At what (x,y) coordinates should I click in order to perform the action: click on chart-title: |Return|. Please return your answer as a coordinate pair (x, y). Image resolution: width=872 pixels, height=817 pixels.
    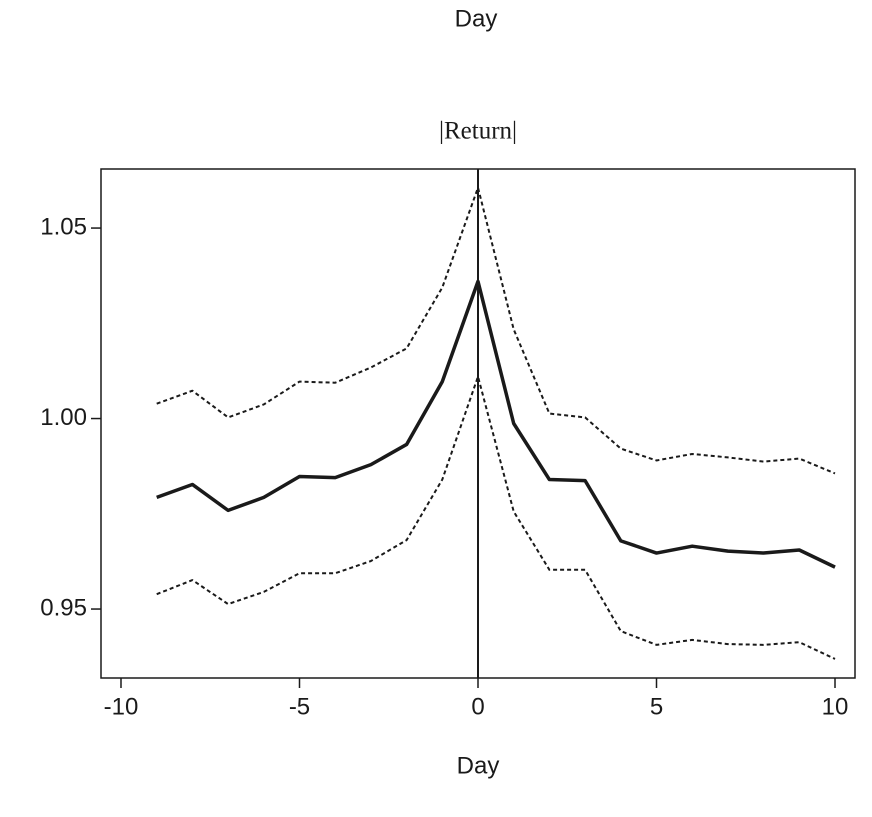
    Looking at the image, I should click on (478, 131).